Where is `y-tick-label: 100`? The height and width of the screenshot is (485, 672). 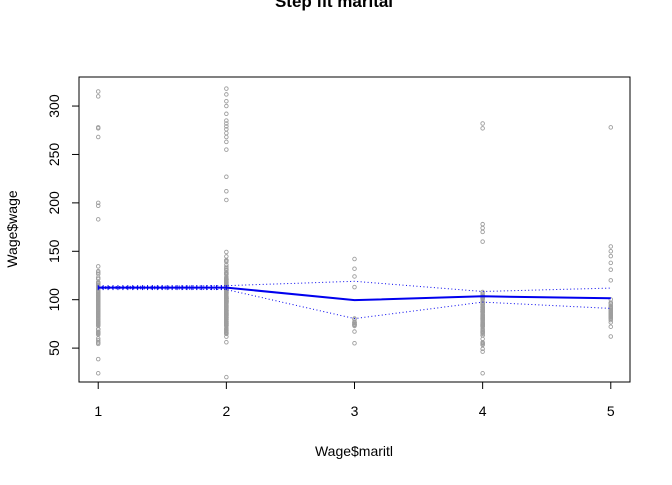 y-tick-label: 100 is located at coordinates (54, 300).